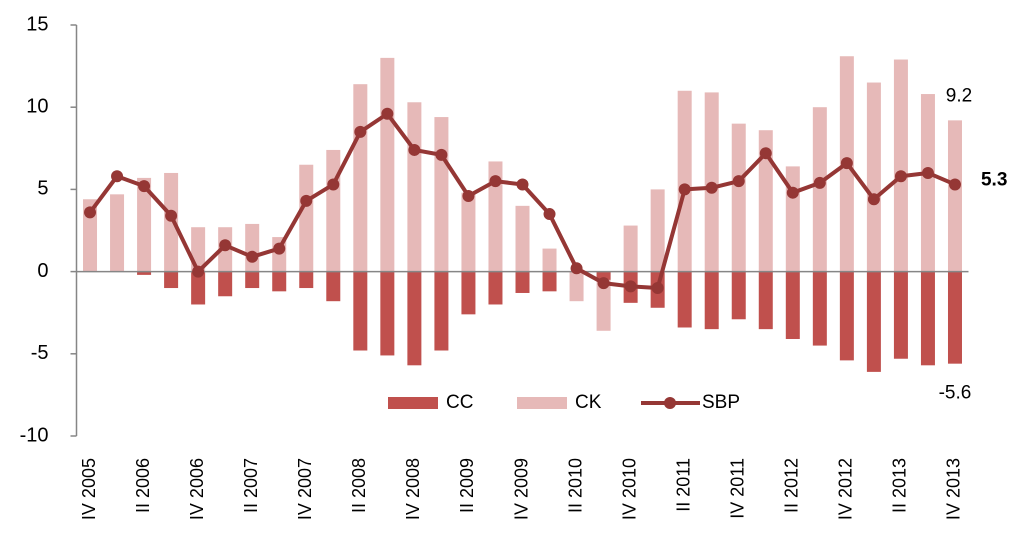  What do you see at coordinates (37, 106) in the screenshot?
I see `y-tick-label: 10` at bounding box center [37, 106].